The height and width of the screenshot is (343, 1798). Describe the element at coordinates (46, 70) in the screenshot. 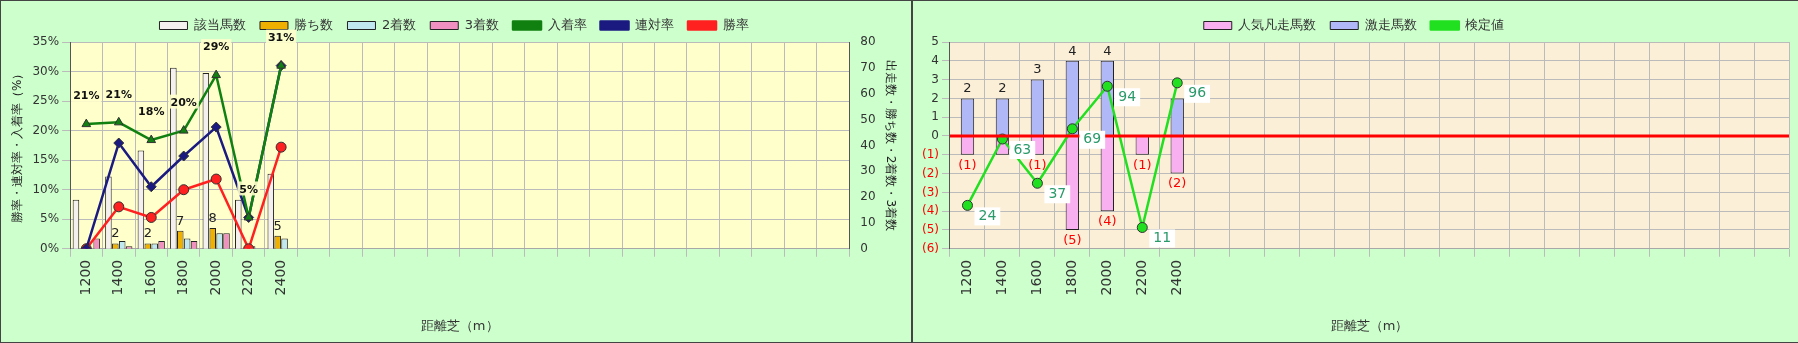

I see `y-tick-label: 30%` at that location.